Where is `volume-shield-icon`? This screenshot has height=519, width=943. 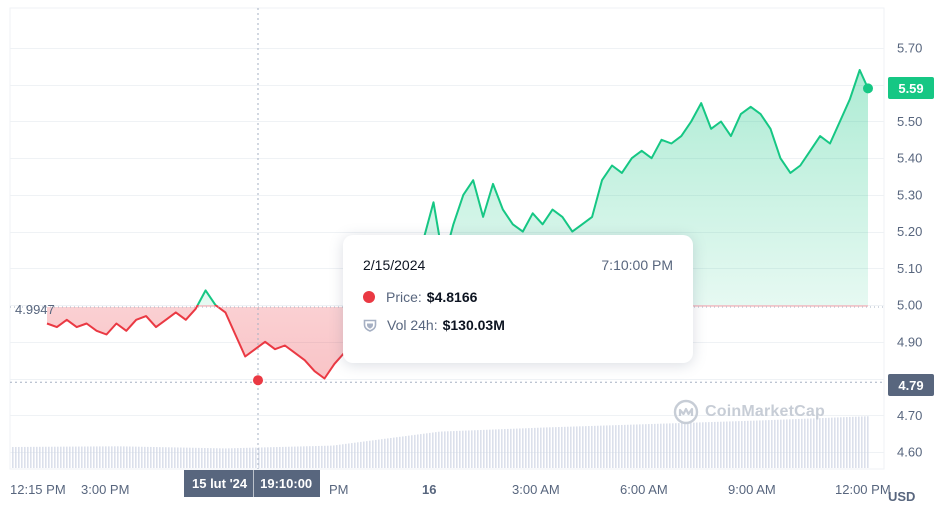
volume-shield-icon is located at coordinates (370, 325).